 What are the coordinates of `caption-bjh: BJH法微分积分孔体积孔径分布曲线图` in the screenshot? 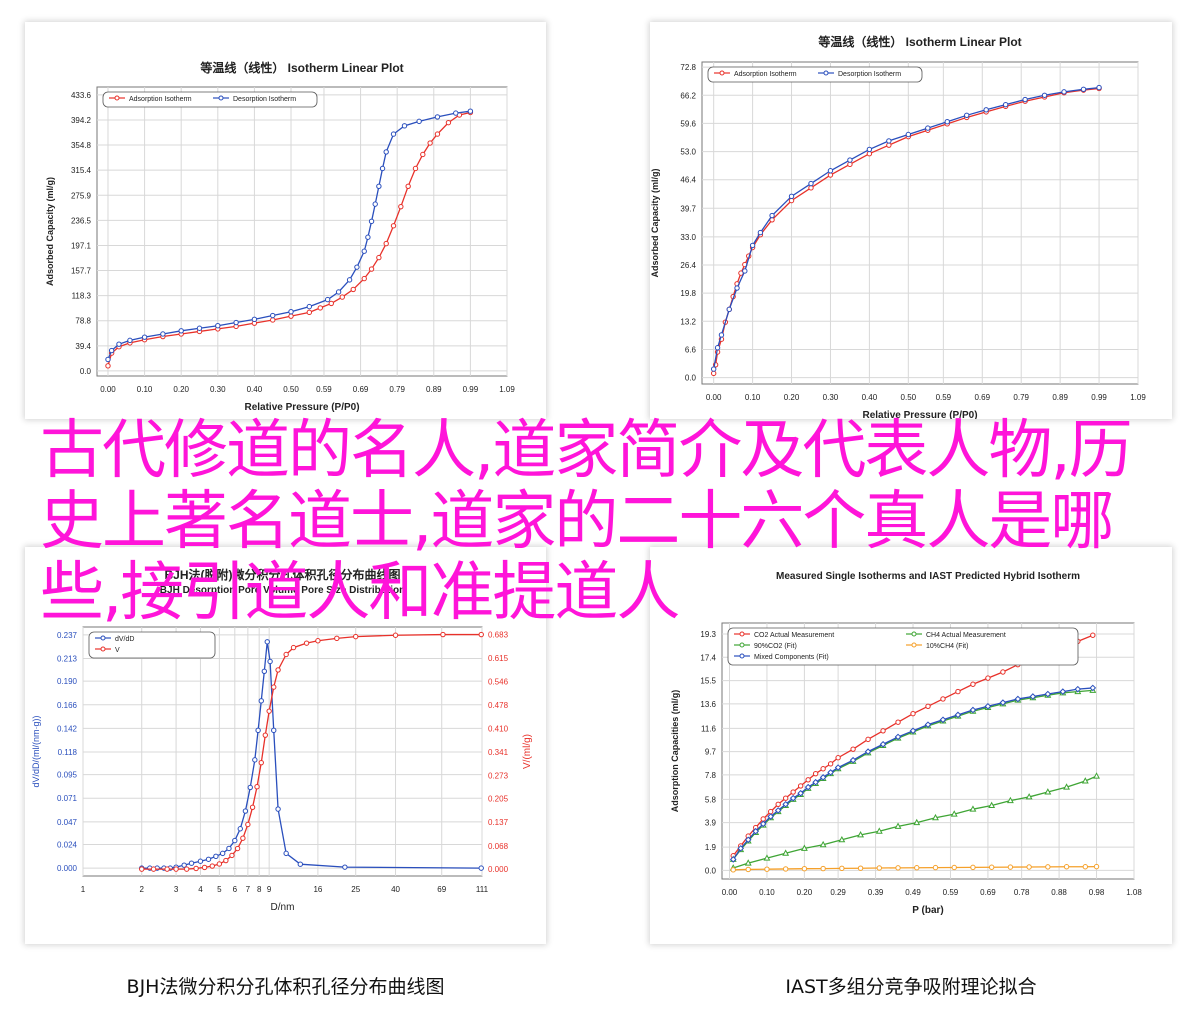 It's located at (285, 987).